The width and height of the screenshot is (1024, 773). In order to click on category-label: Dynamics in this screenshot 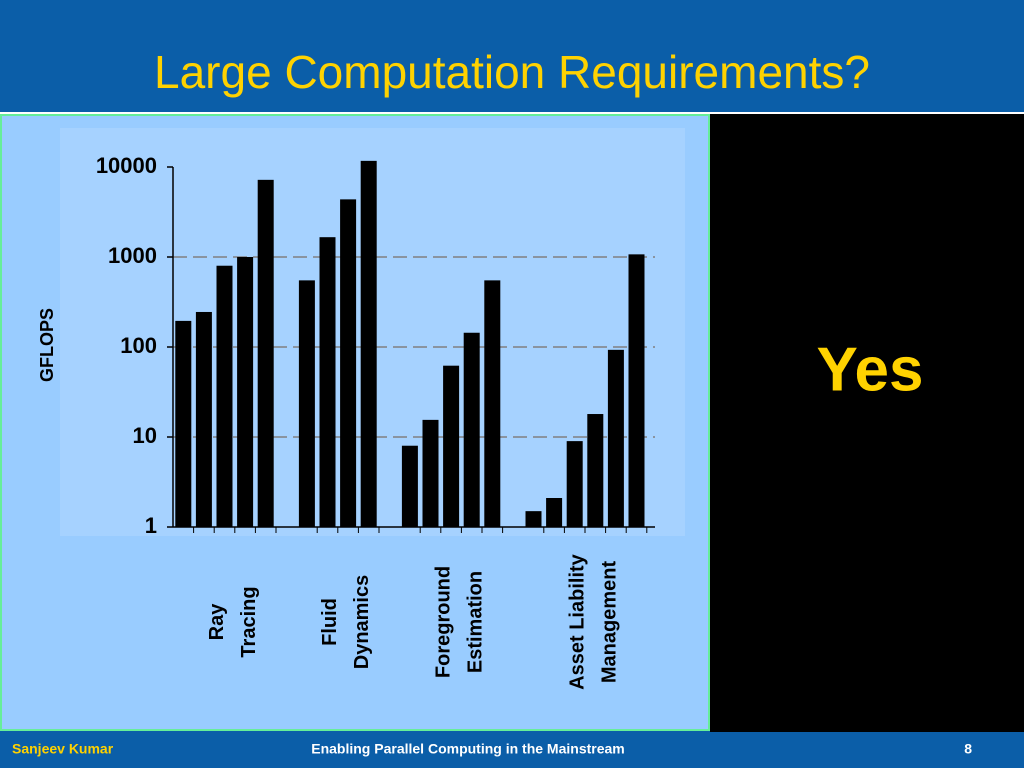, I will do `click(362, 622)`.